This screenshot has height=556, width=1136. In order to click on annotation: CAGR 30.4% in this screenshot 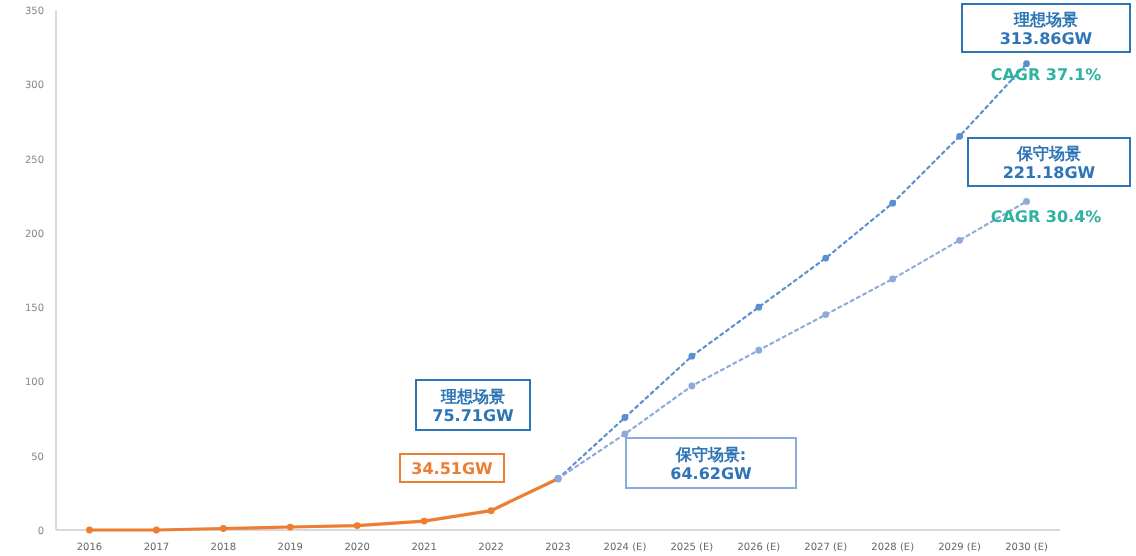, I will do `click(1046, 217)`.